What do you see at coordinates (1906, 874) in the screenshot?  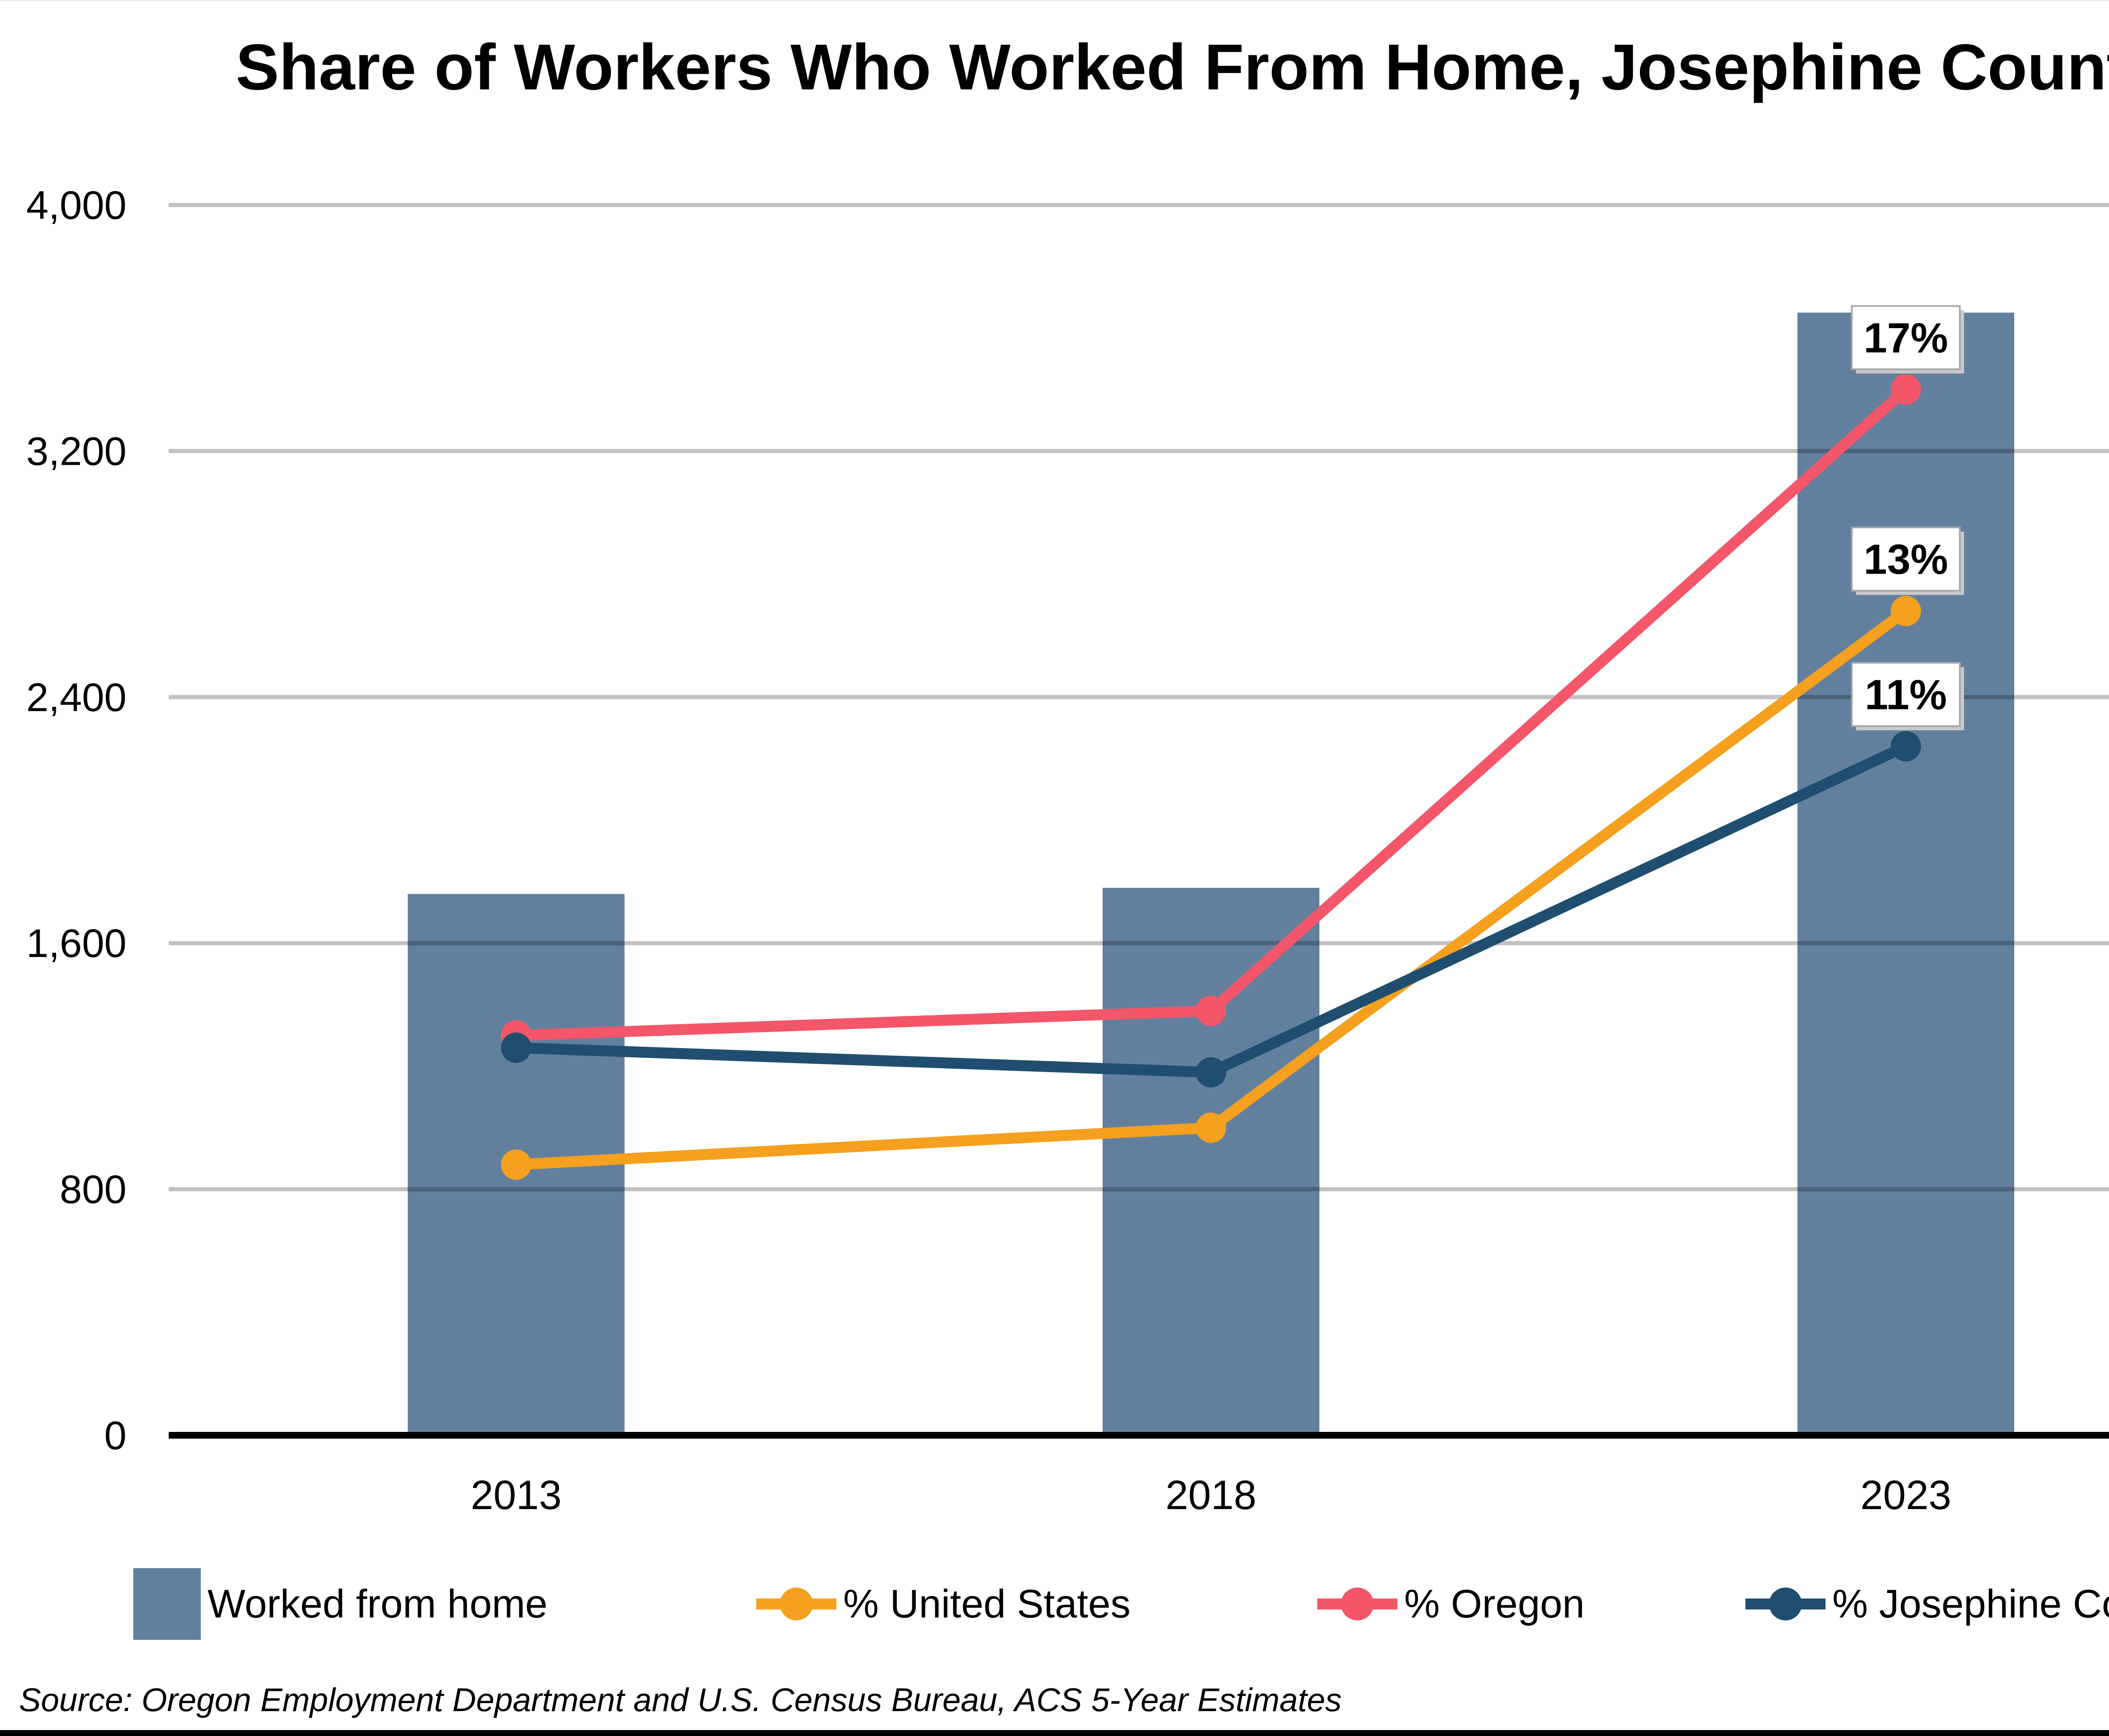 I see `bar-2023` at bounding box center [1906, 874].